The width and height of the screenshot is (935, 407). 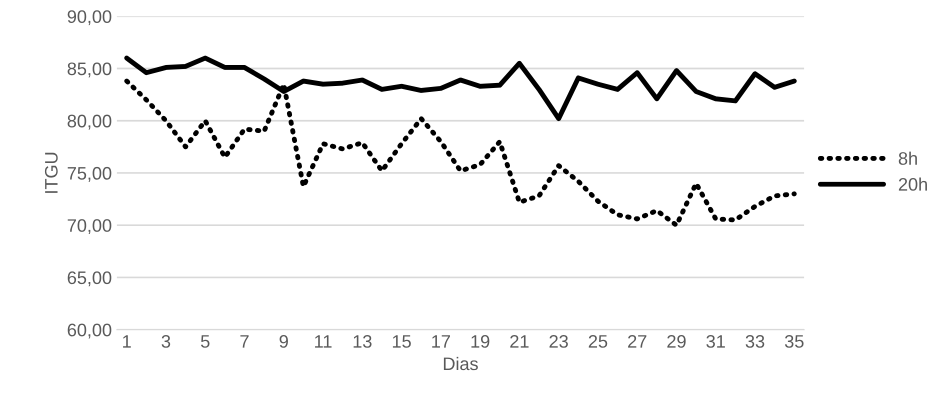 What do you see at coordinates (205, 341) in the screenshot?
I see `x-tick-label: 5` at bounding box center [205, 341].